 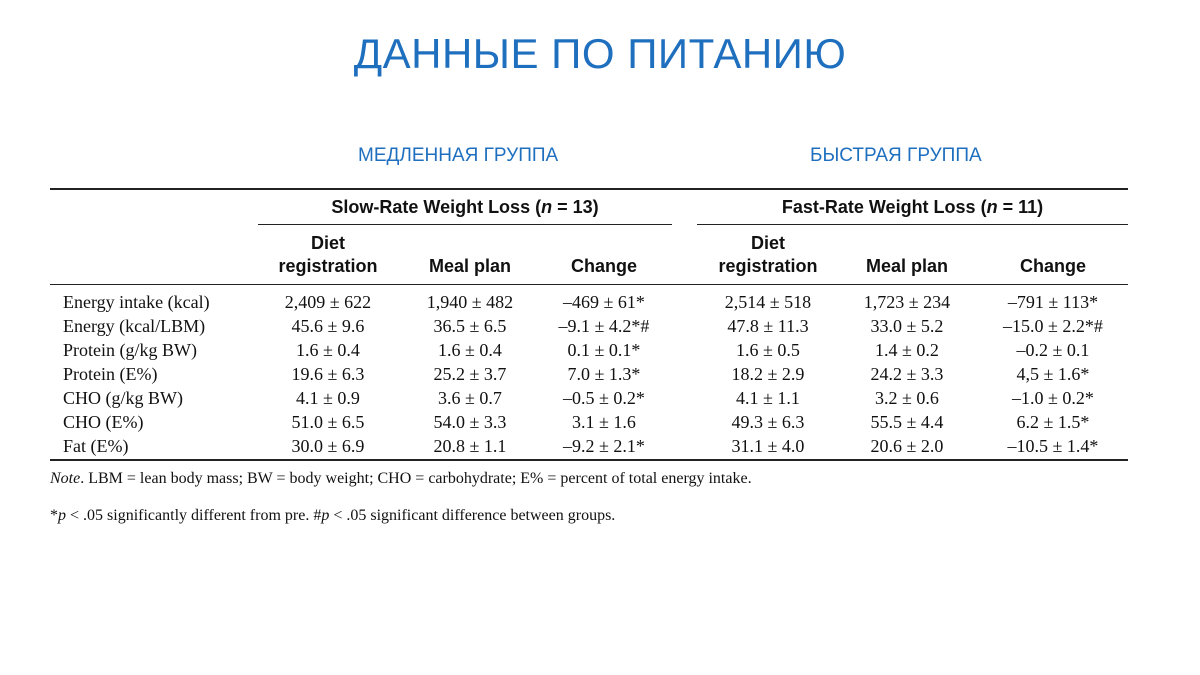 What do you see at coordinates (1053, 350) in the screenshot?
I see `cell-fast-change: –0.2 ± 0.1` at bounding box center [1053, 350].